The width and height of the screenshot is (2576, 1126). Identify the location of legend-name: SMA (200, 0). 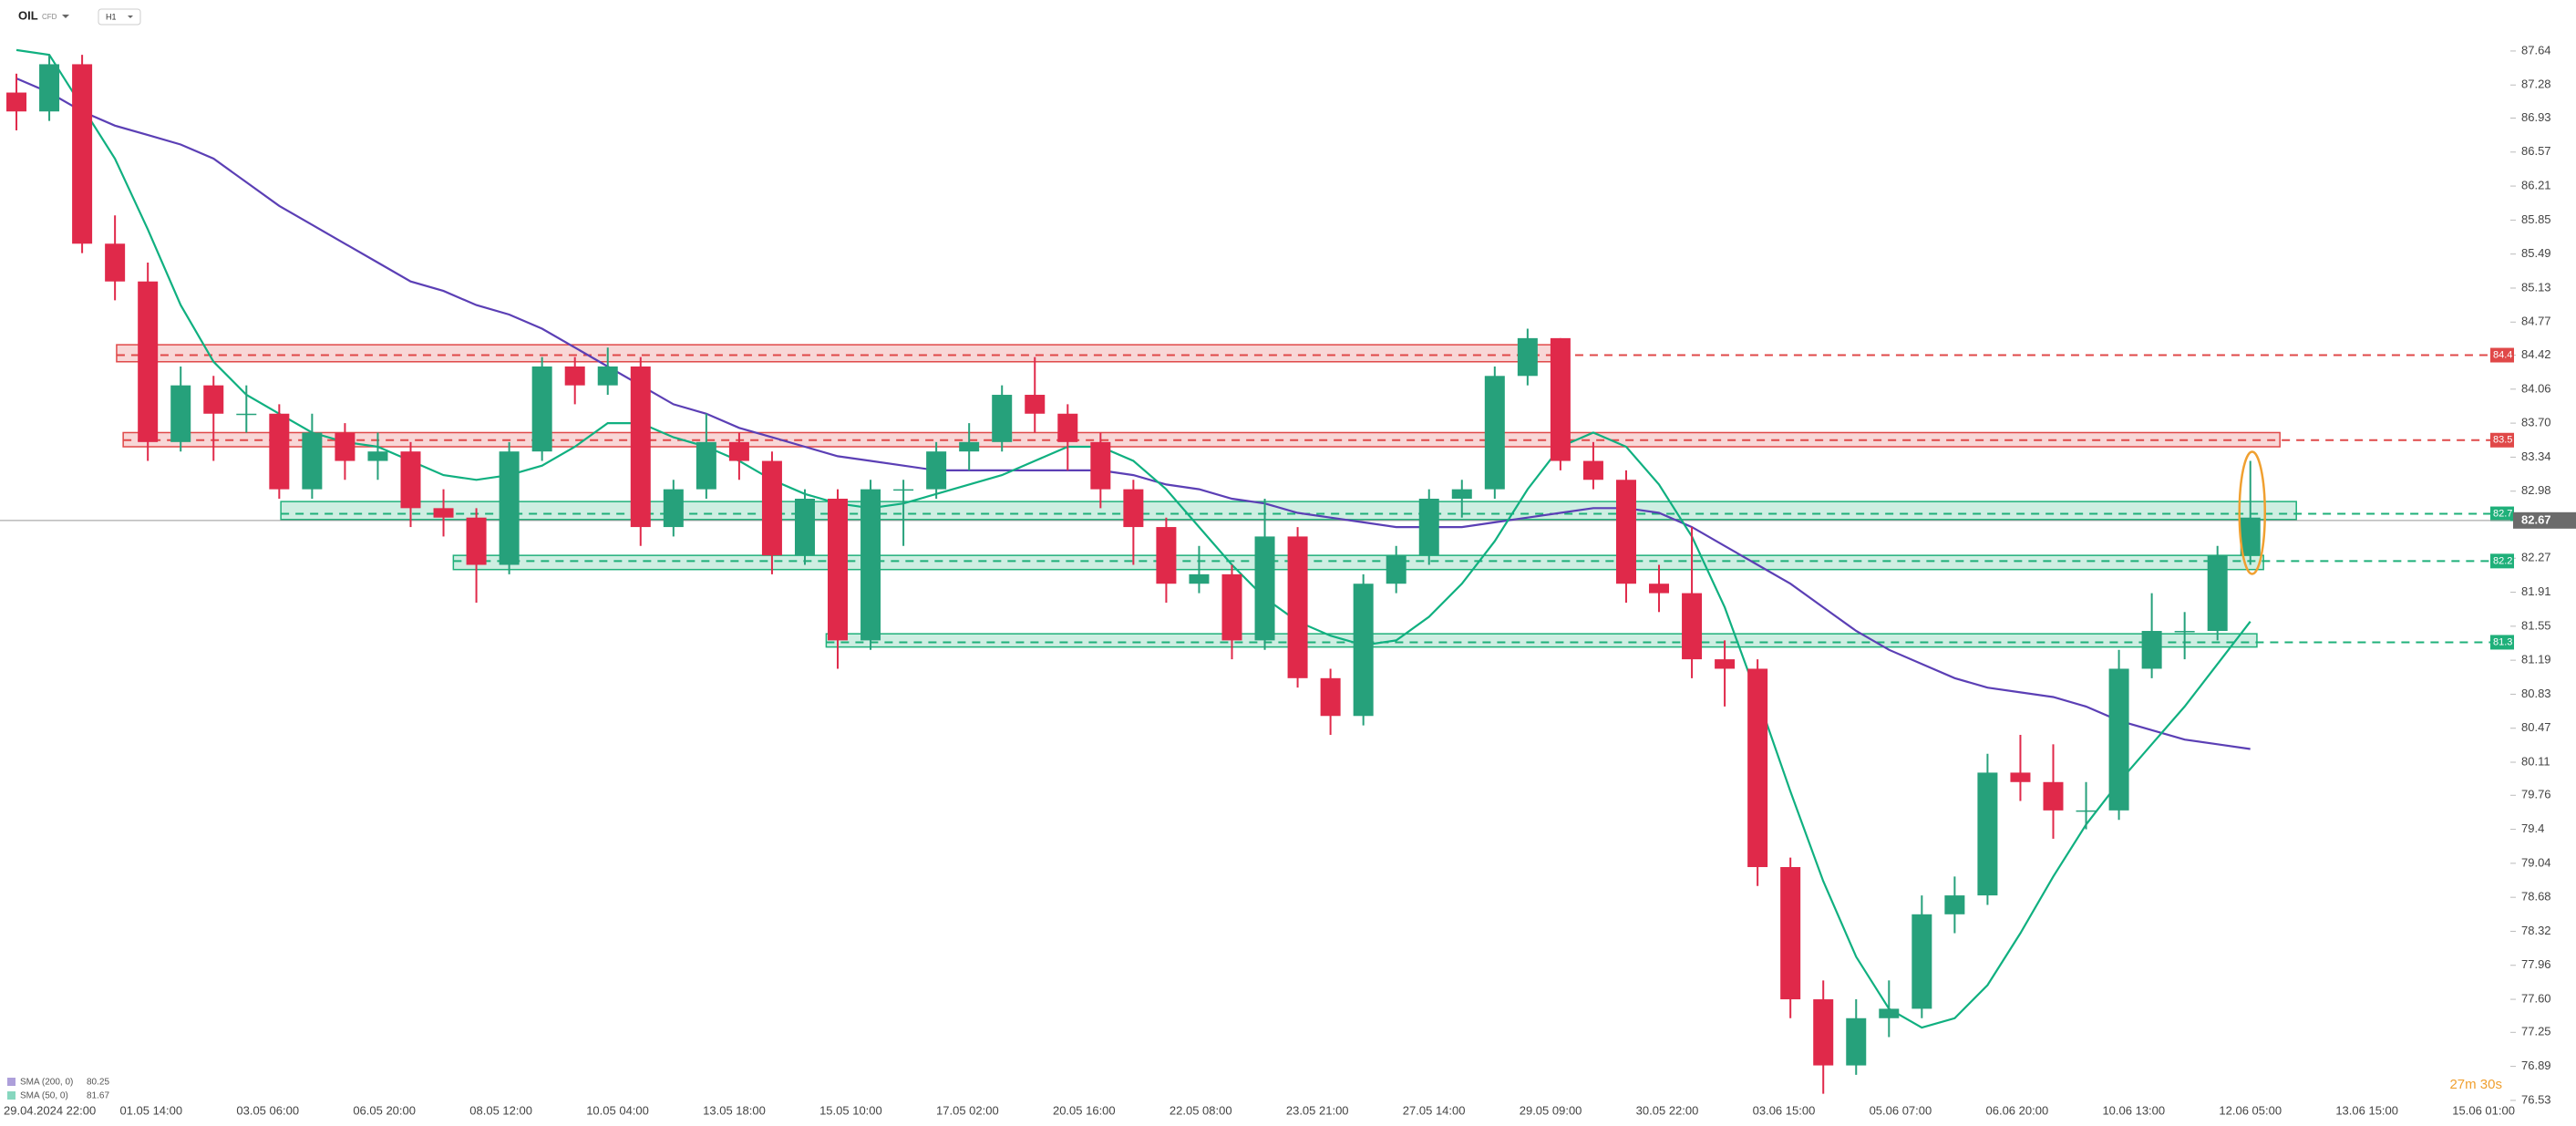
(46, 1083).